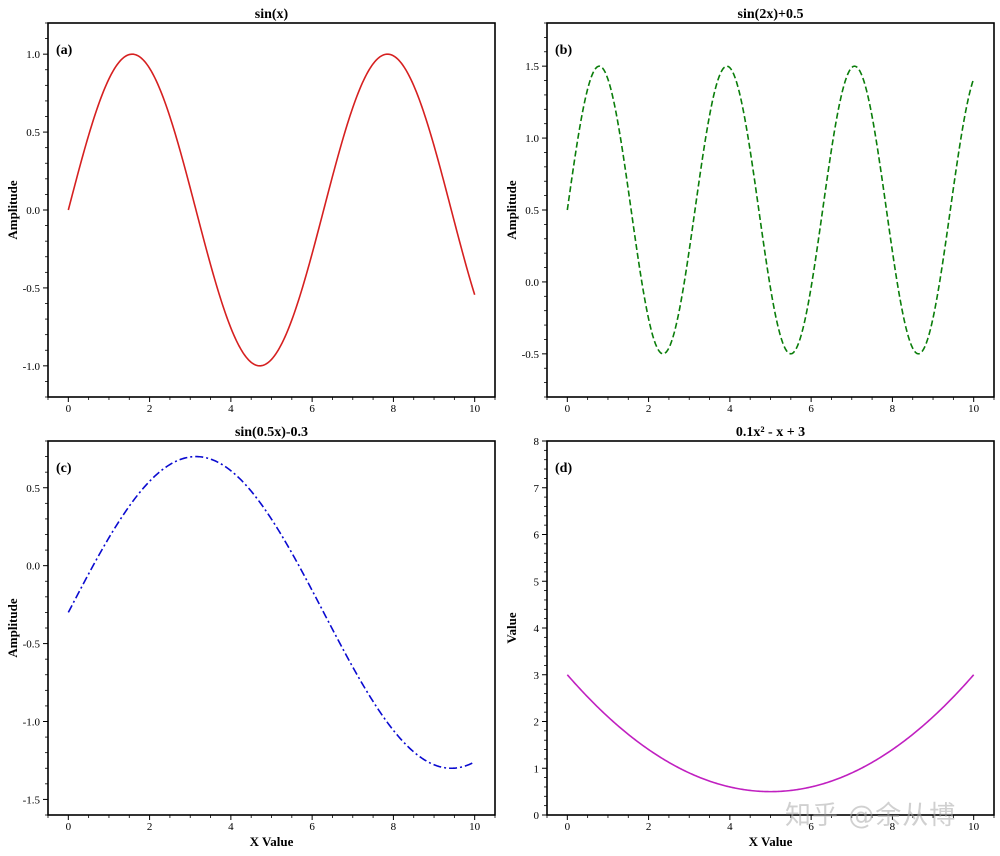  What do you see at coordinates (537, 723) in the screenshot?
I see `y-tick-label: 2` at bounding box center [537, 723].